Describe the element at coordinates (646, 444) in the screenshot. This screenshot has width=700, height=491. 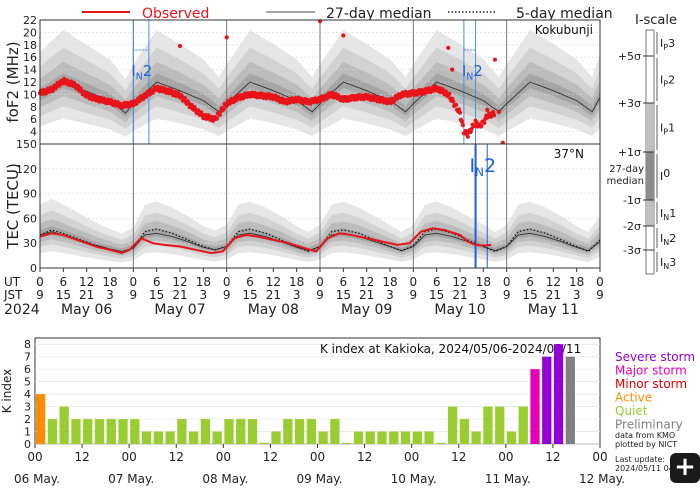
I see `k-credit: plotted by NICT` at that location.